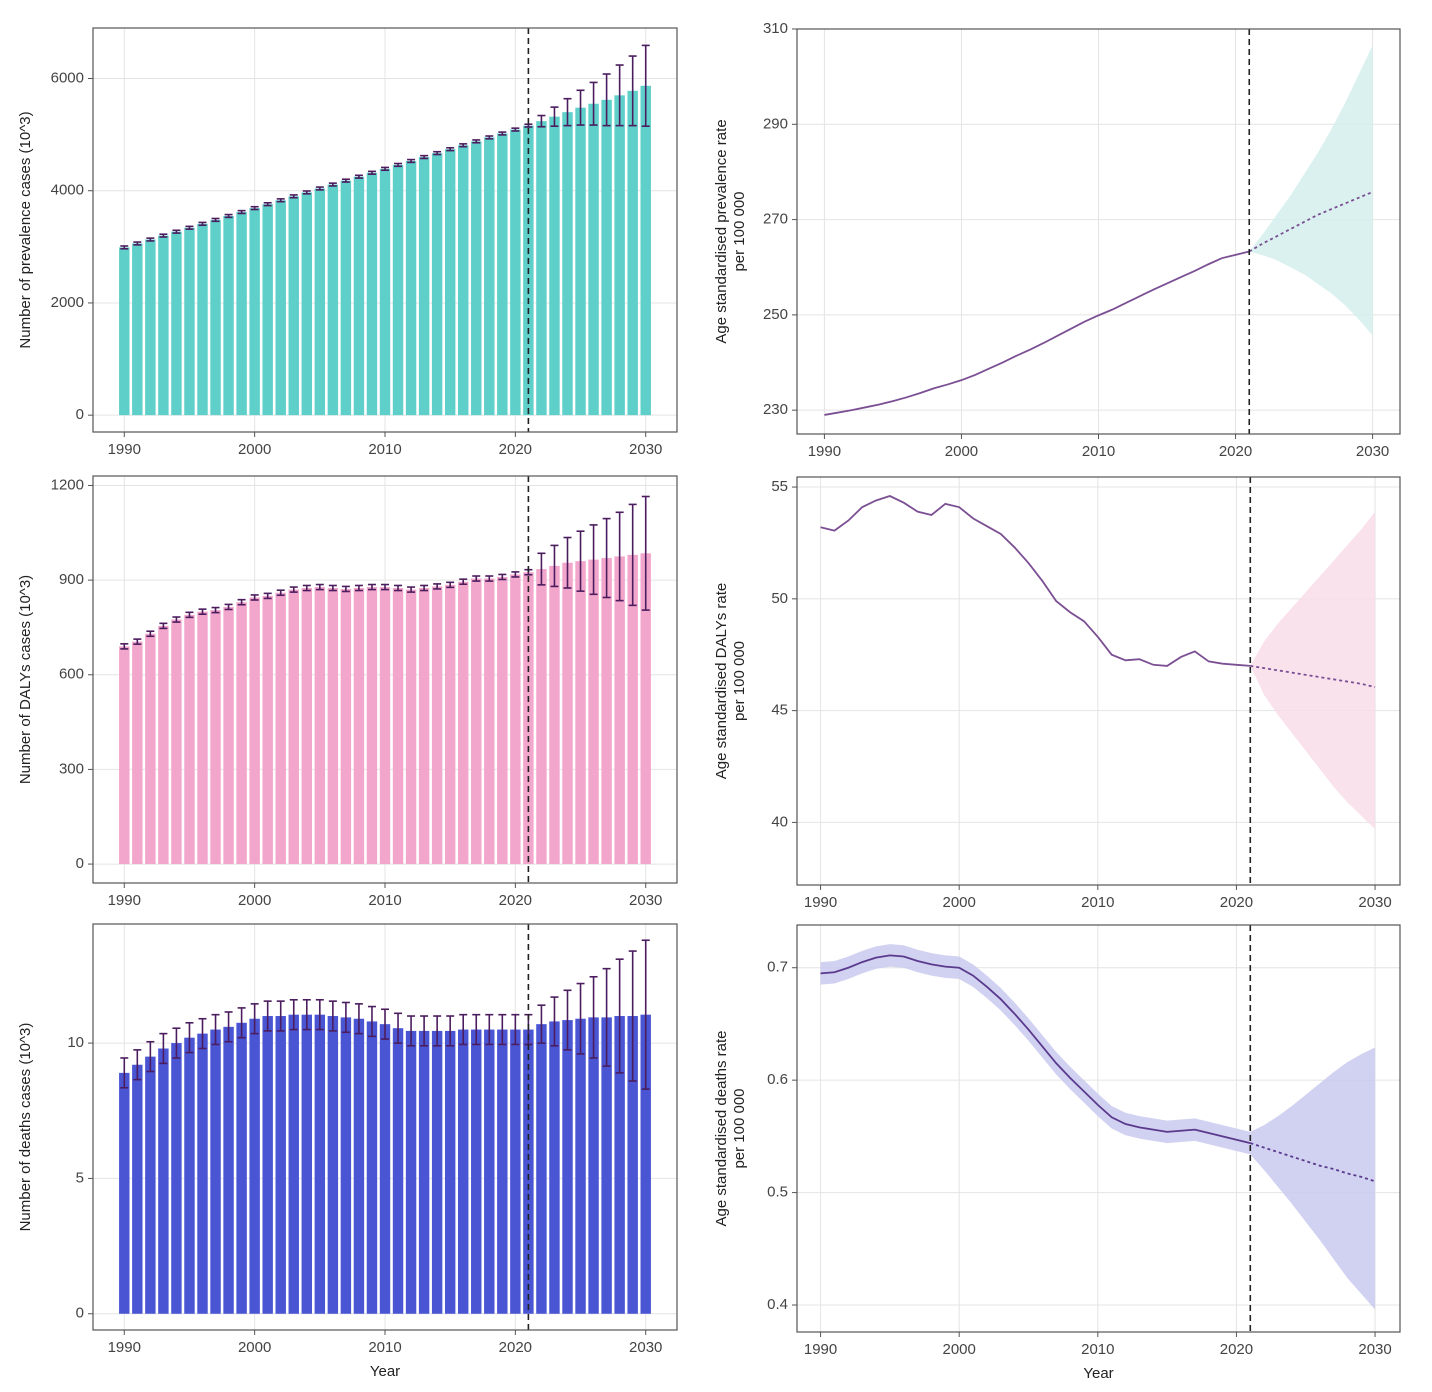 The height and width of the screenshot is (1392, 1432). What do you see at coordinates (775, 409) in the screenshot?
I see `y-tick-label: 230` at bounding box center [775, 409].